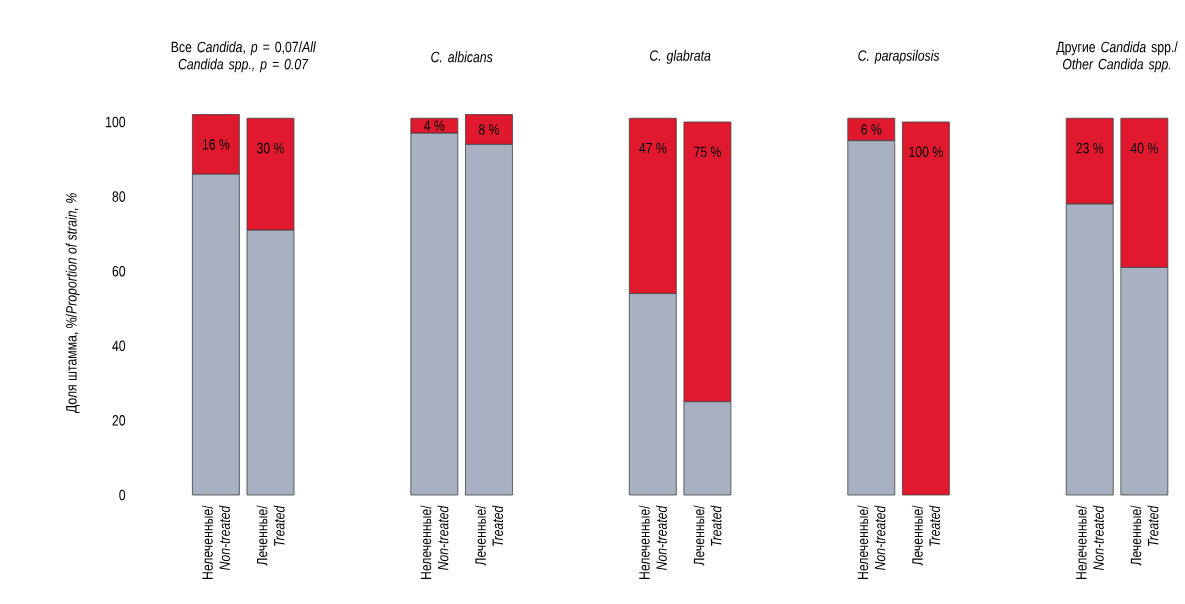 This screenshot has width=1185, height=604. I want to click on data-label: 40 %, so click(1144, 148).